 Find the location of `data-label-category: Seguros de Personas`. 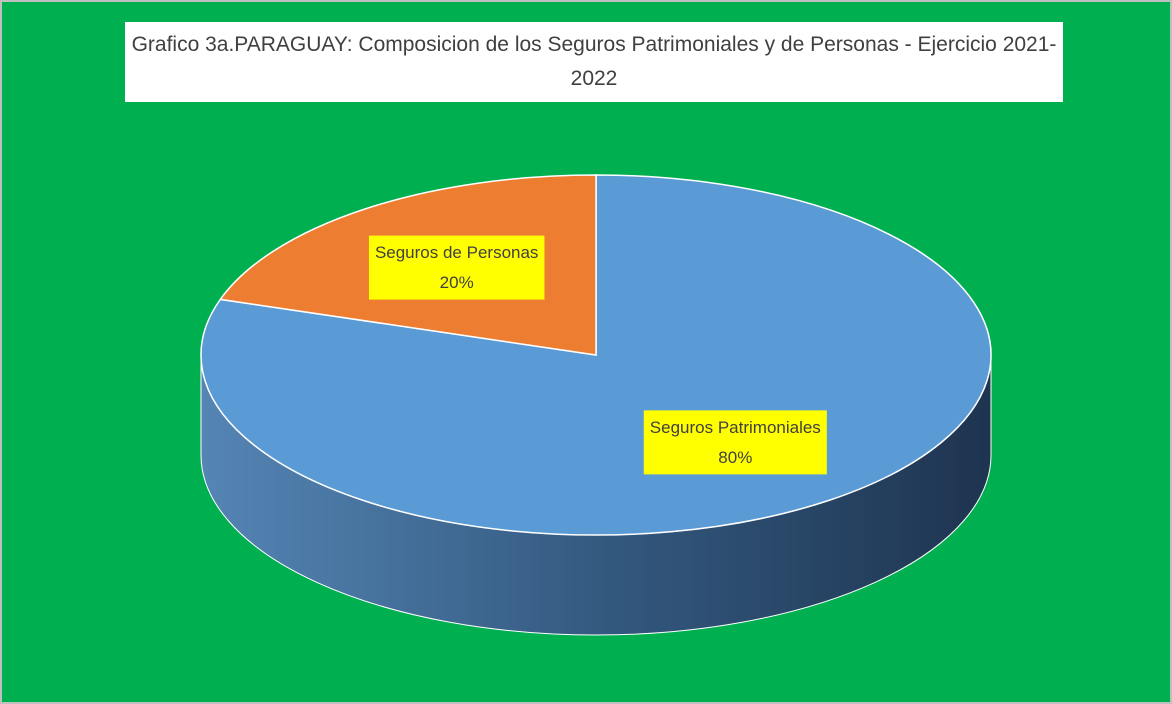

data-label-category: Seguros de Personas is located at coordinates (457, 252).